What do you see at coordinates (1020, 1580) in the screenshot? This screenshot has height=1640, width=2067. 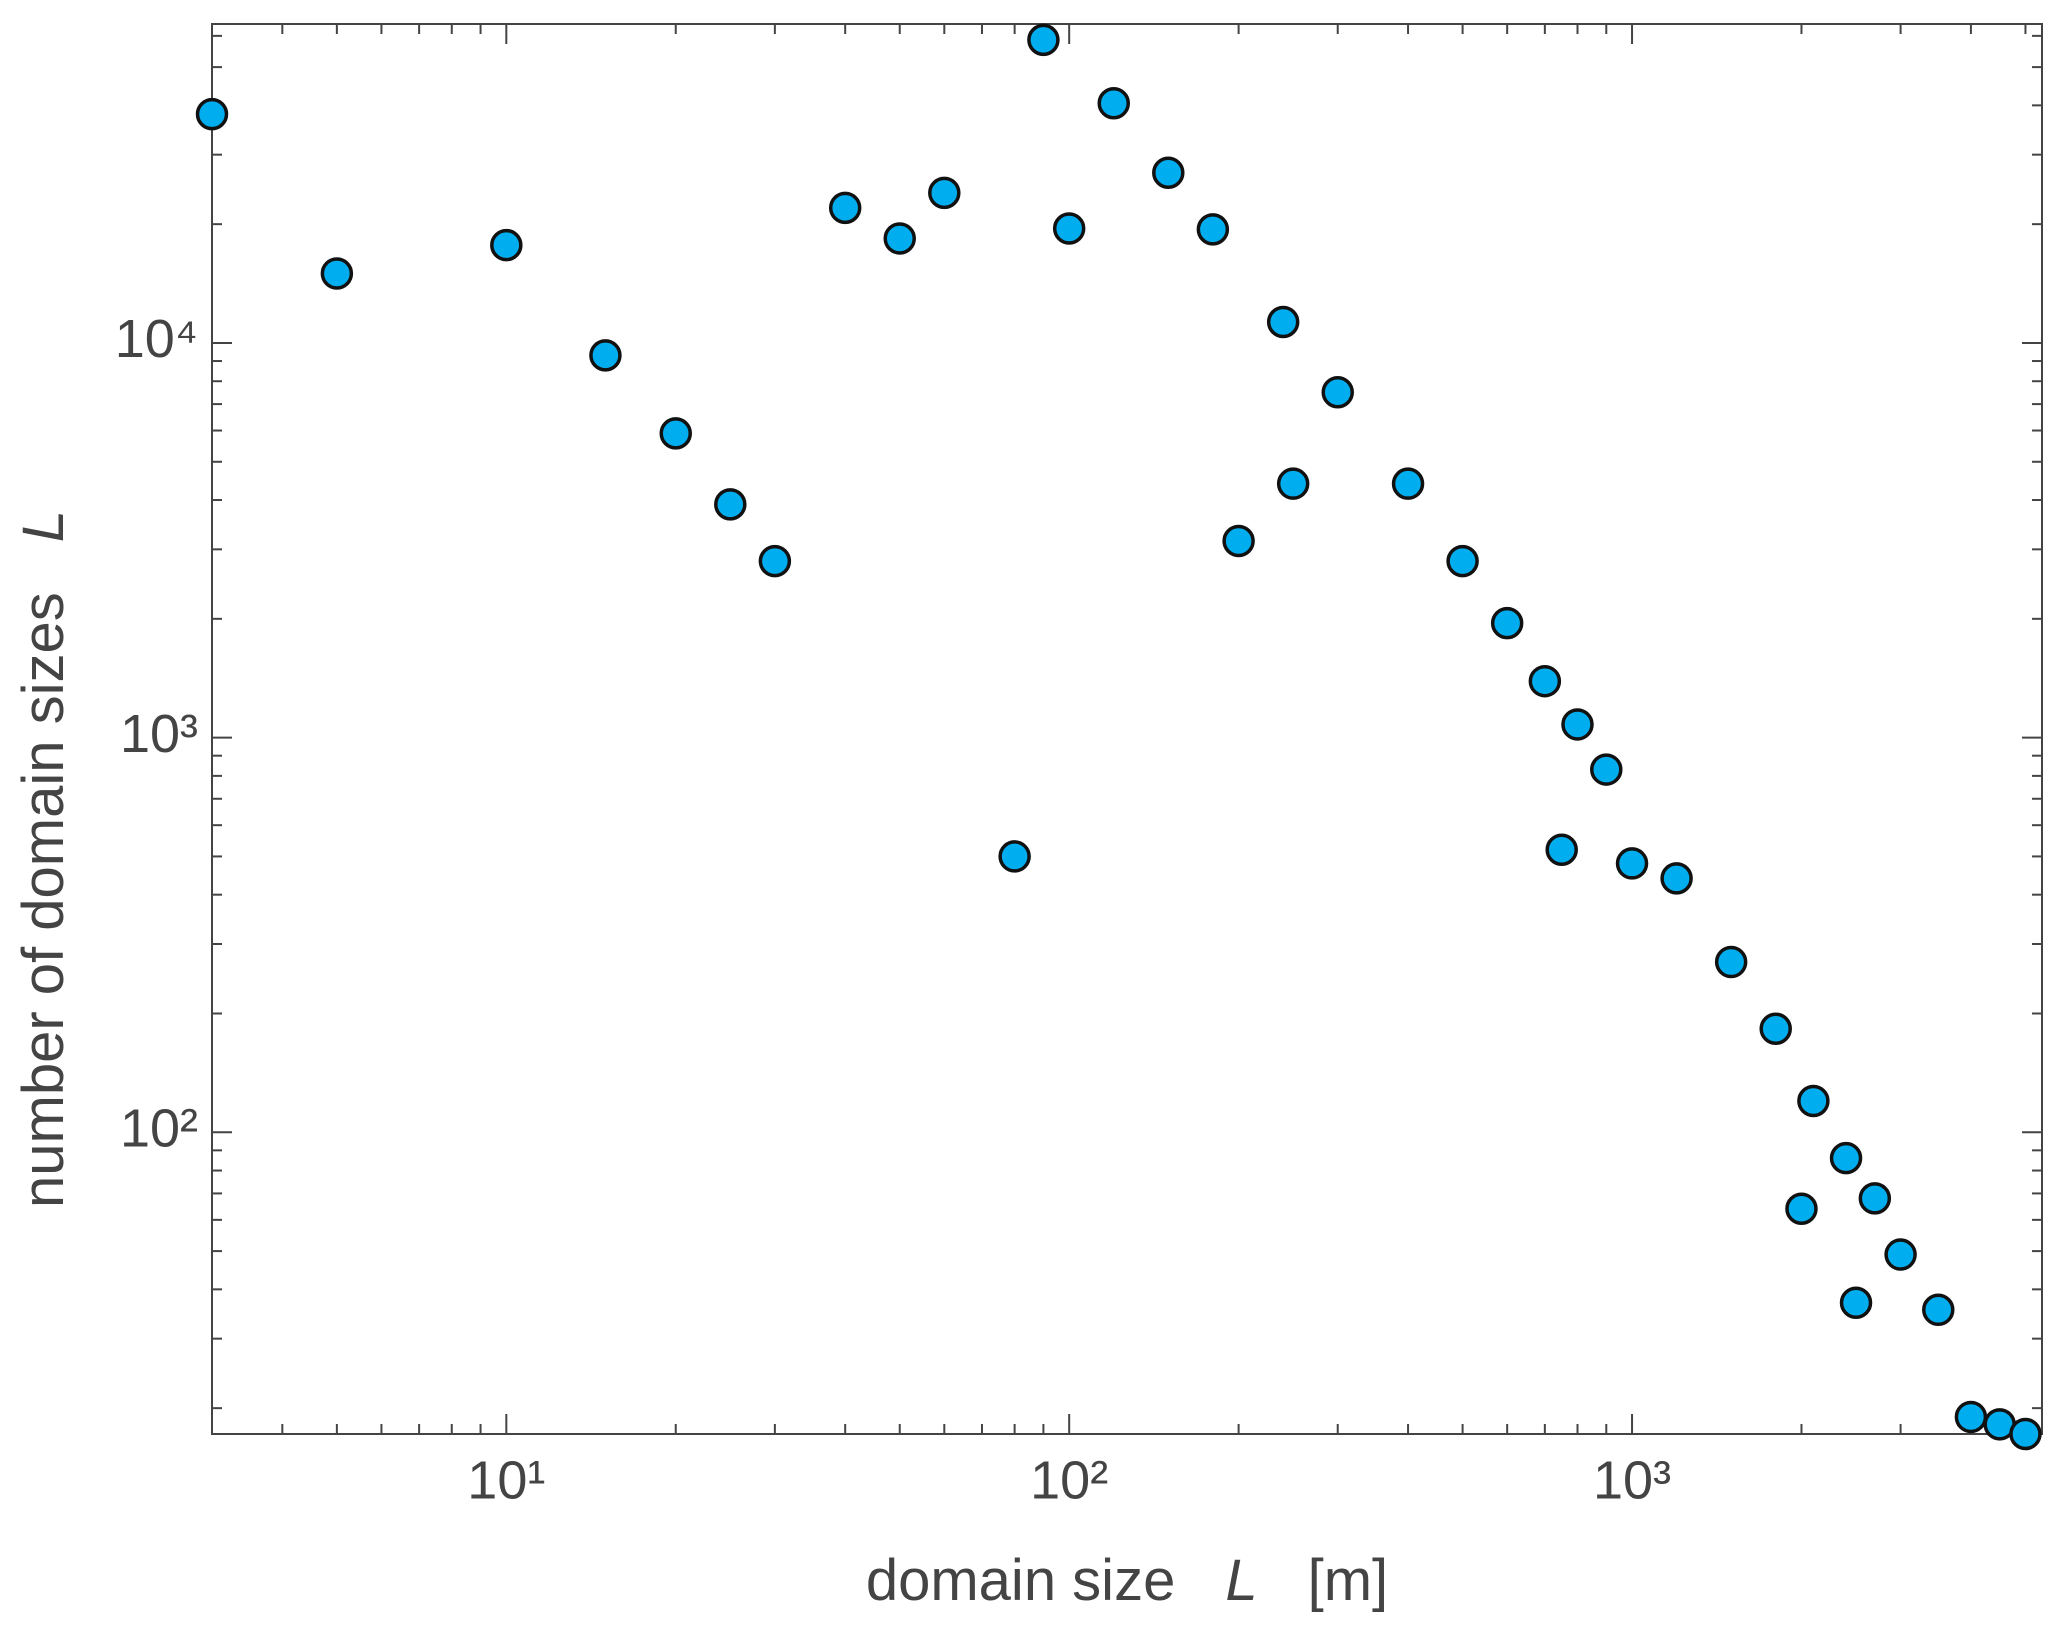 I see `x-axis-label-part: domain size` at bounding box center [1020, 1580].